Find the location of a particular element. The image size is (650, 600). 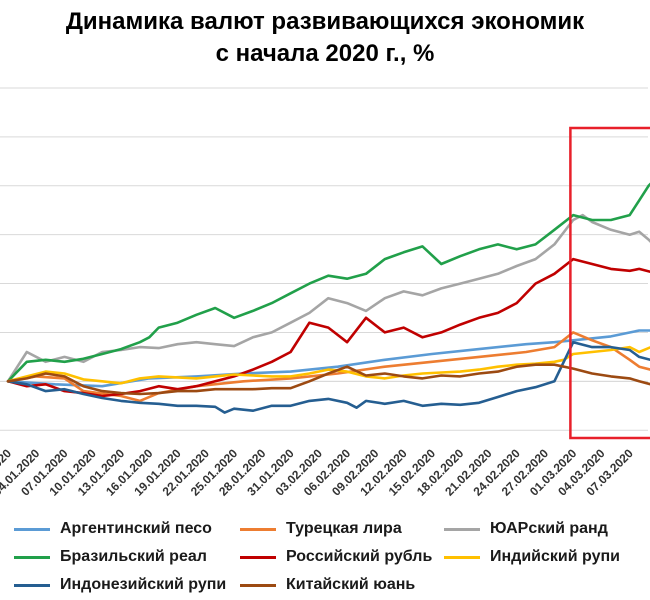

legend-label: Аргентинский песо is located at coordinates (136, 528).